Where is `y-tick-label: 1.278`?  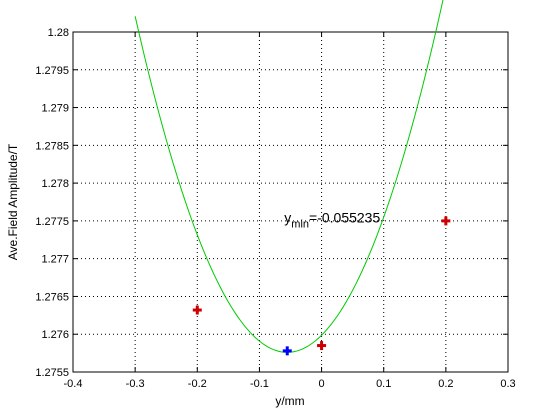
y-tick-label: 1.278 is located at coordinates (55, 184).